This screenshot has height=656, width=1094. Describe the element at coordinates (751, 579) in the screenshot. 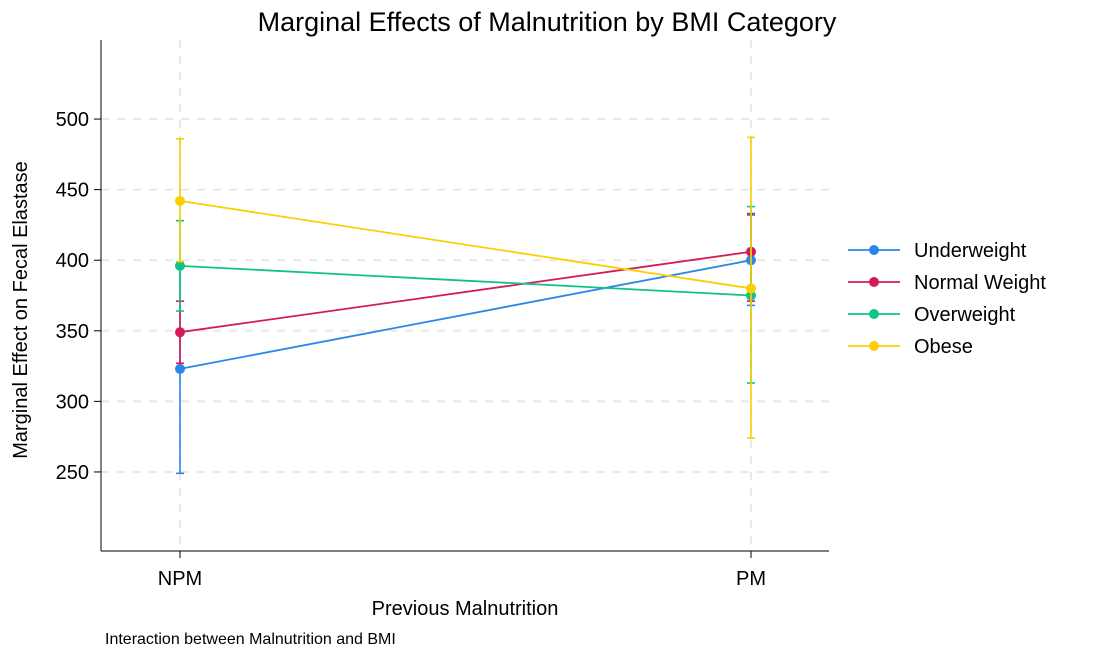

I see `x-tick-label: PM` at that location.